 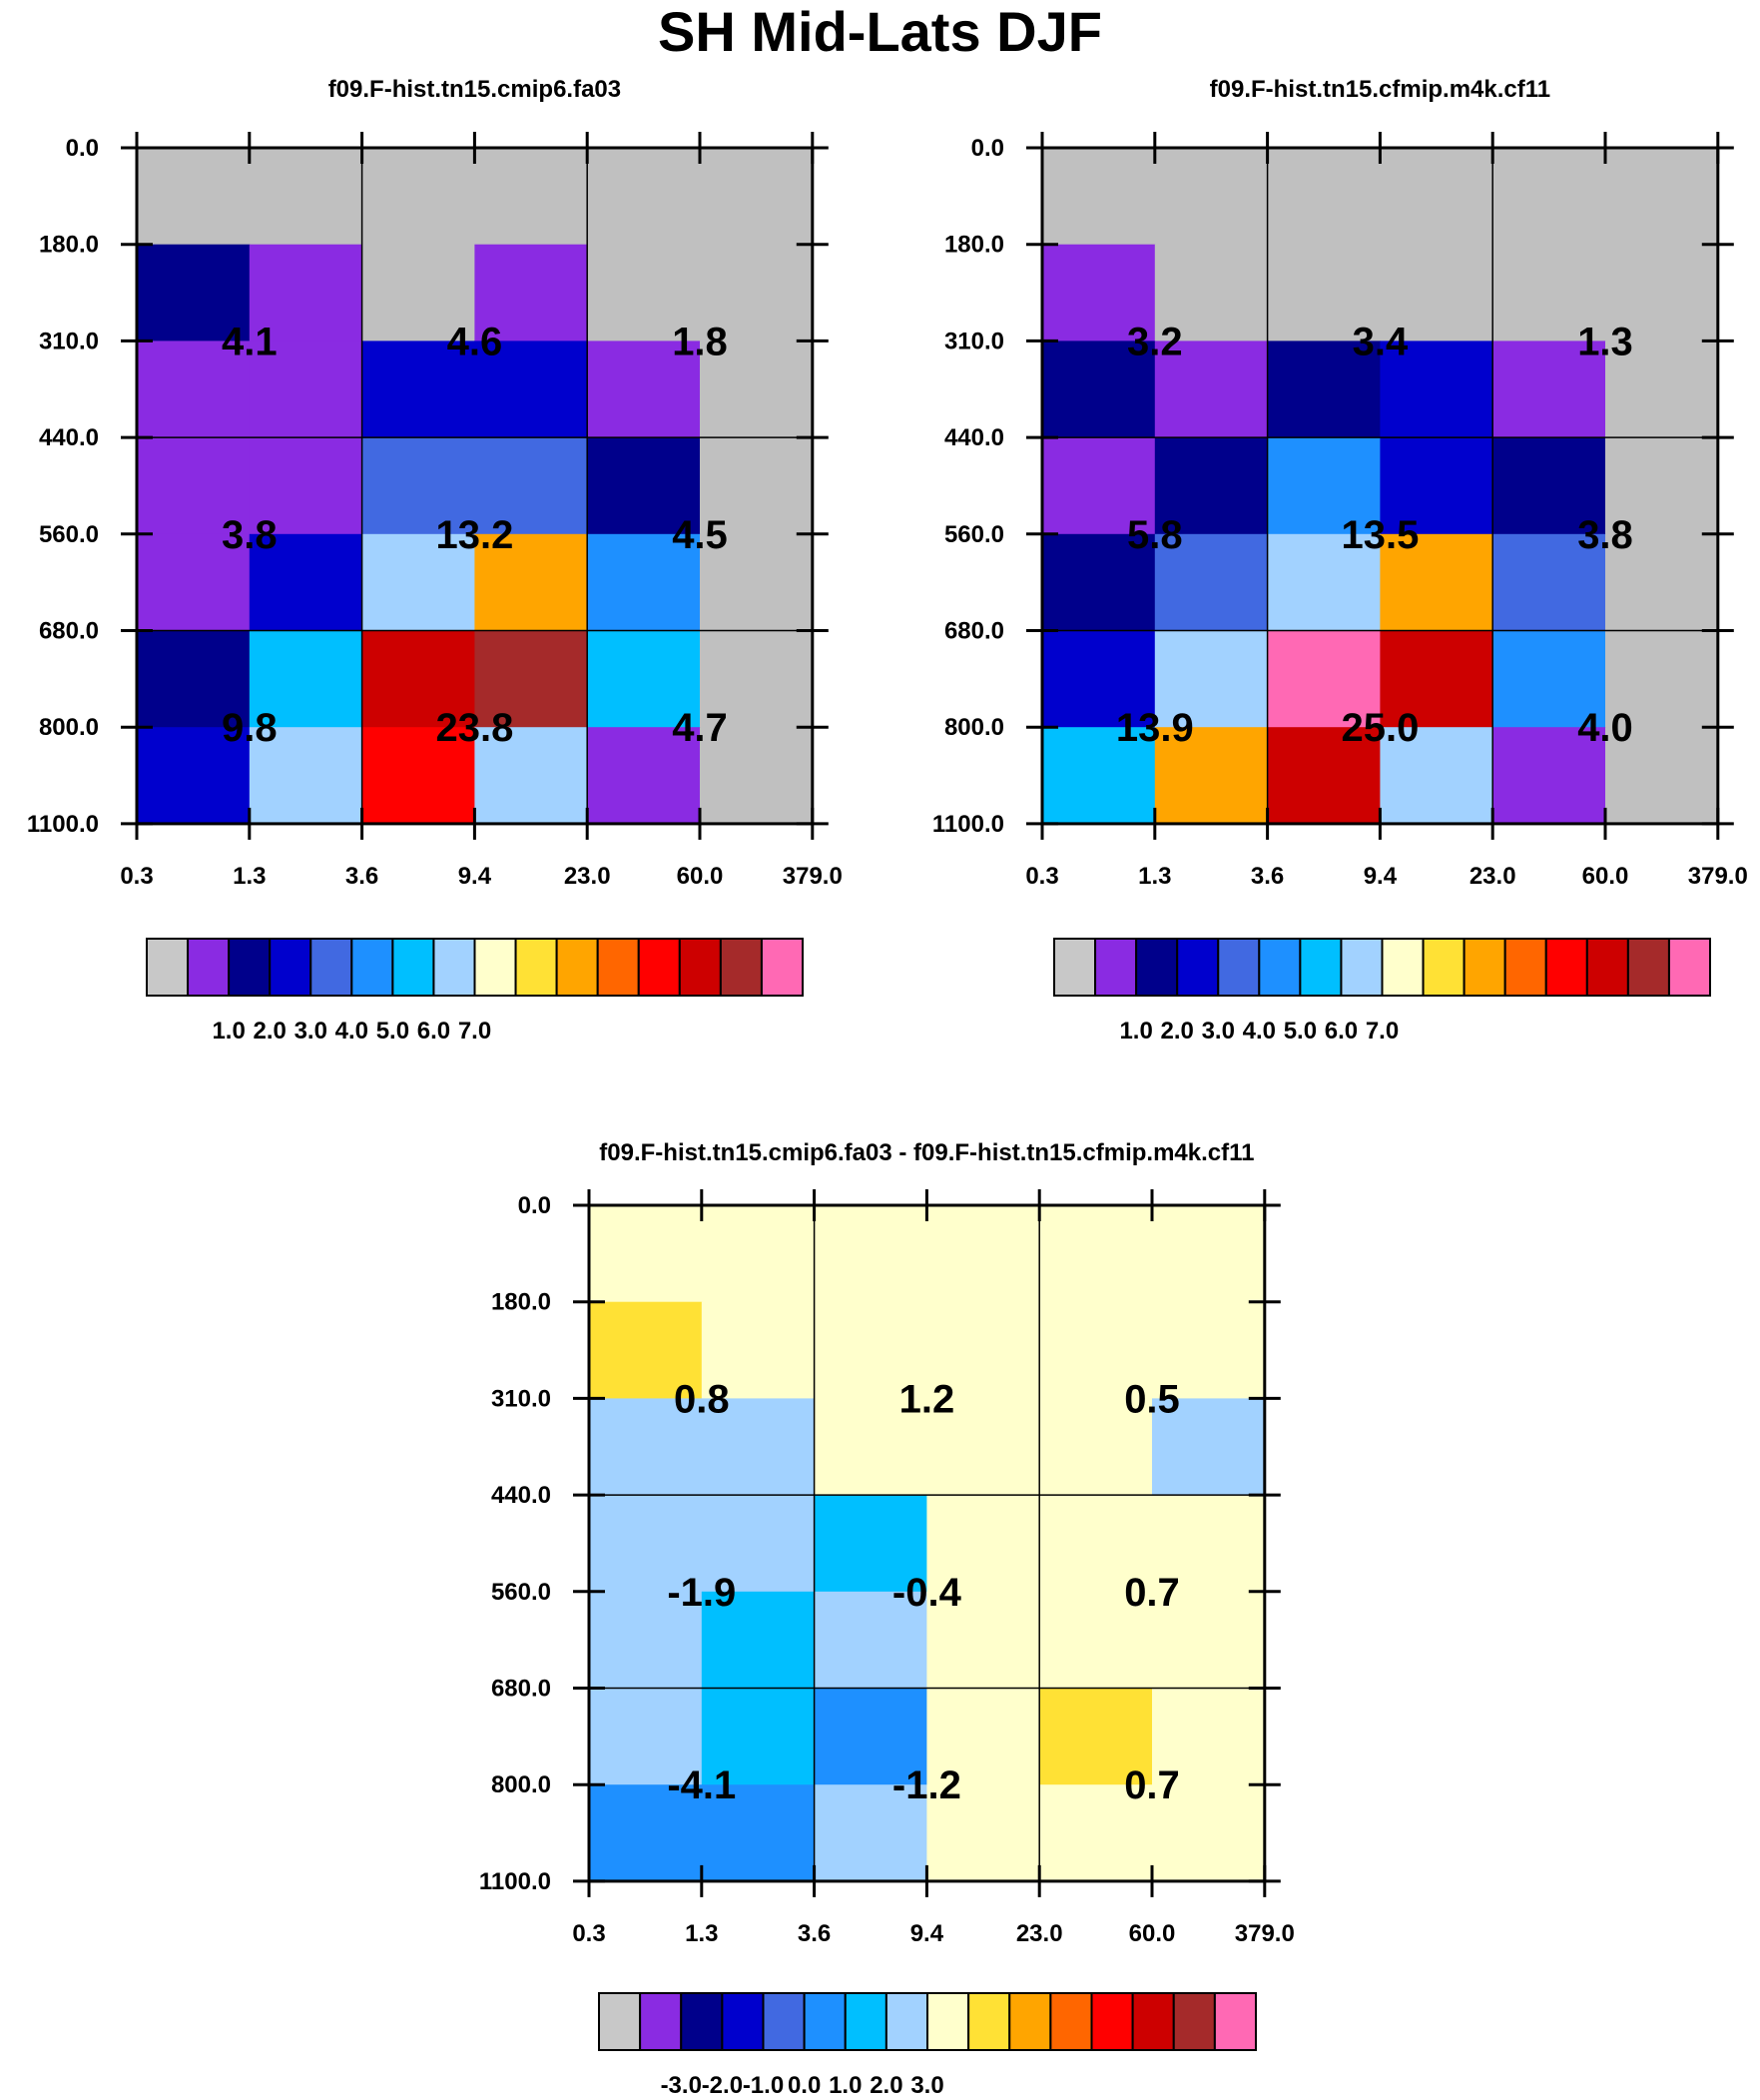 I want to click on box-value-label: -1.2, so click(x=927, y=1785).